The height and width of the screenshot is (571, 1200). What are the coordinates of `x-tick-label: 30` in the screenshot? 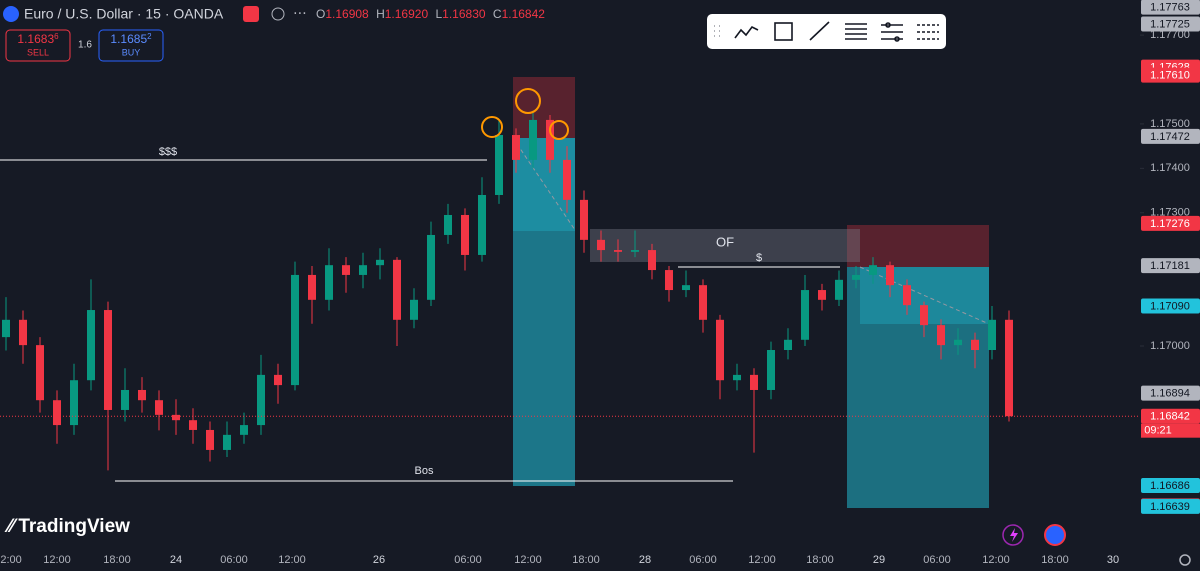 It's located at (1113, 560).